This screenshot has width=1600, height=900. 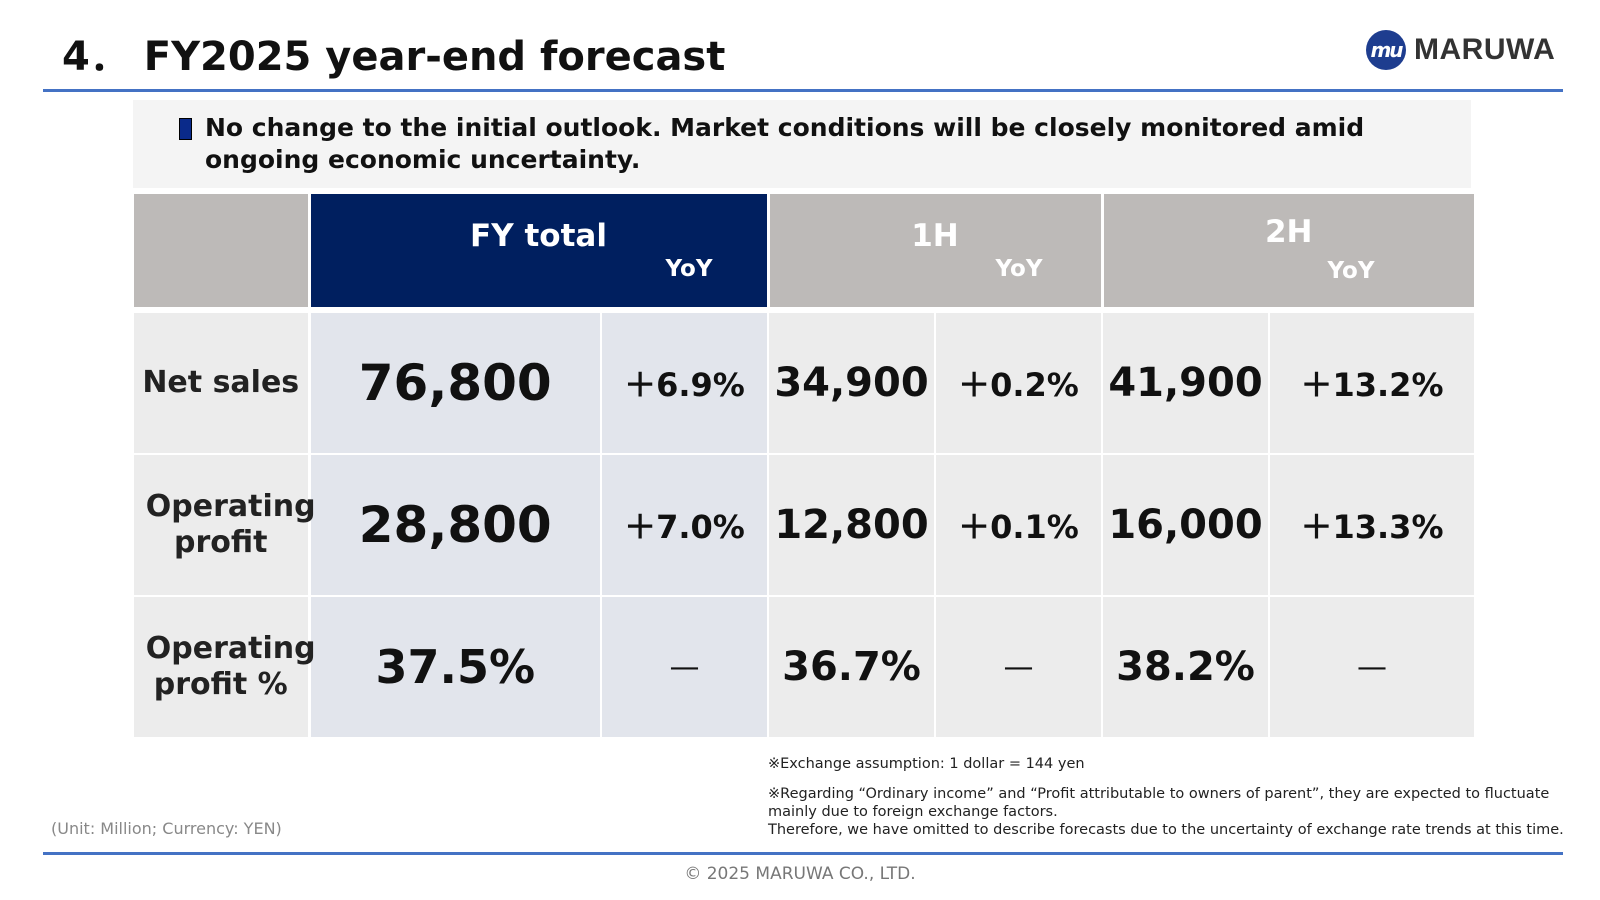 What do you see at coordinates (455, 384) in the screenshot?
I see `fy-total-value: 76,800` at bounding box center [455, 384].